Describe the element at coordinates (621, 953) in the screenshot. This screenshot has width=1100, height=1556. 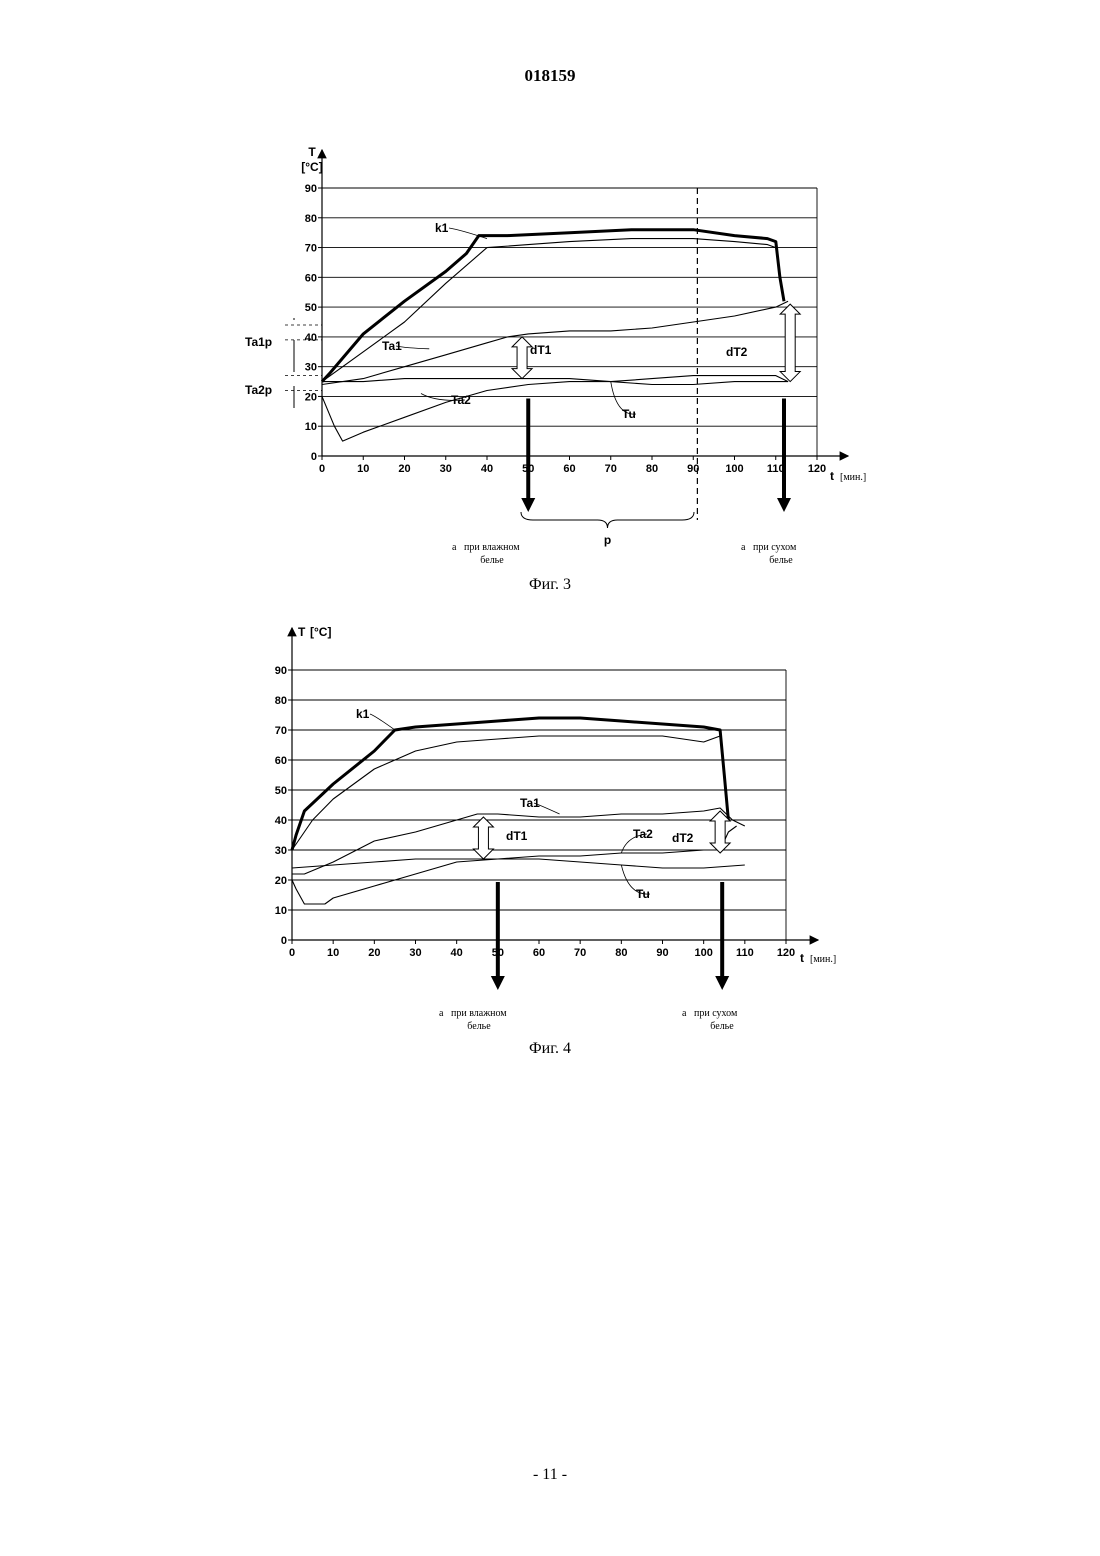
I see `x-tick-label: 80` at that location.